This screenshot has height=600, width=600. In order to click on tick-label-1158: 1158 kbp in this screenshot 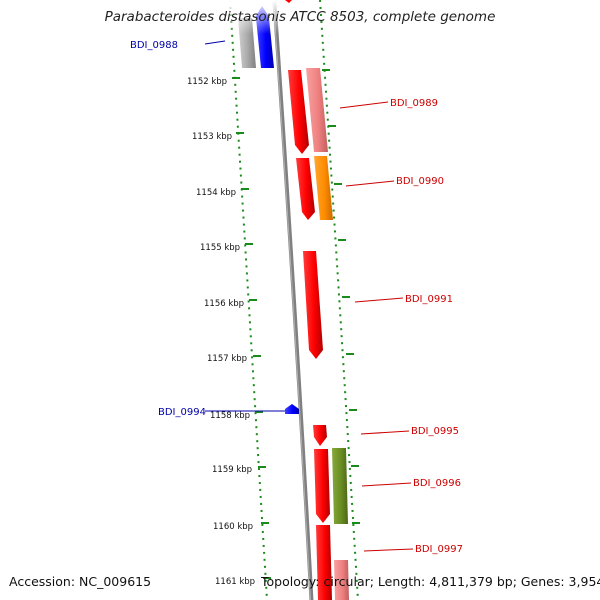, I will do `click(230, 416)`.